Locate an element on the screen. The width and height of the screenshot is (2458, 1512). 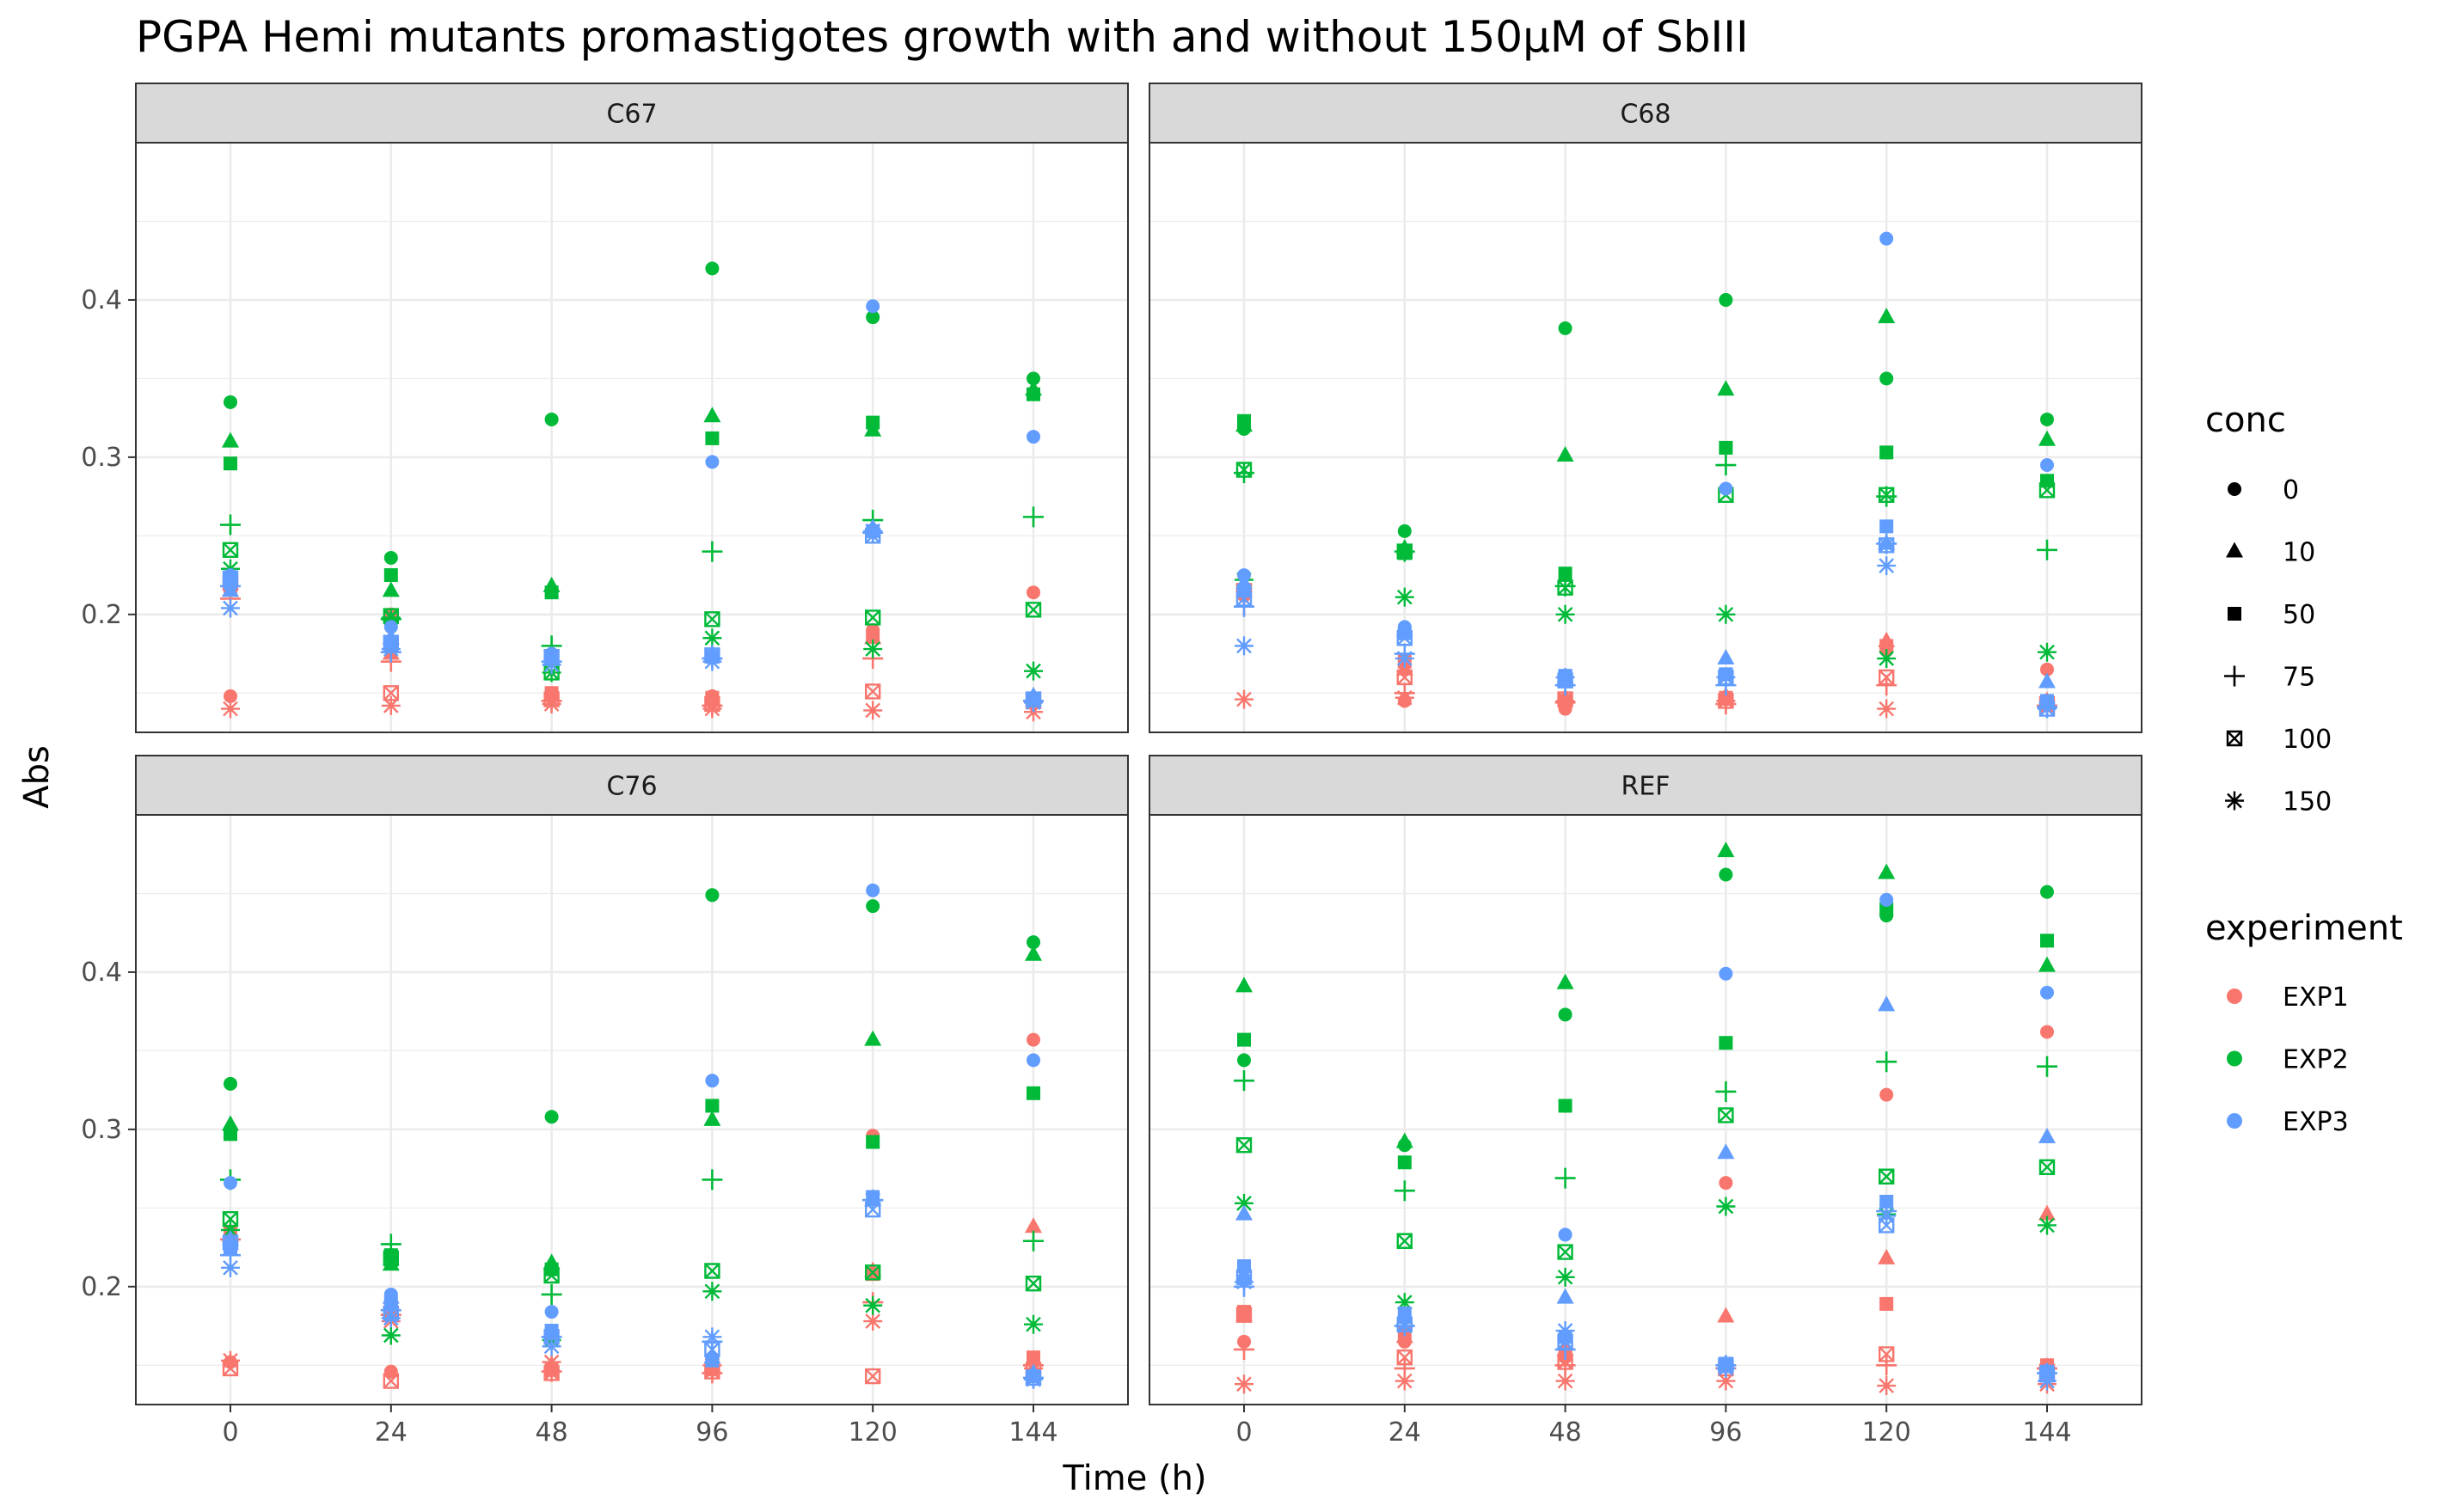
y-tick-label: 0.2 is located at coordinates (102, 1287).